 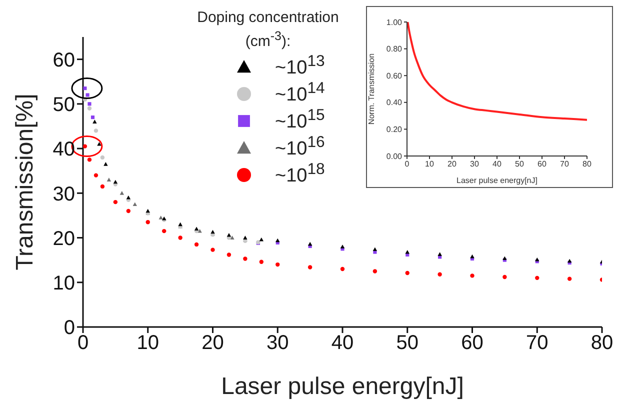 What do you see at coordinates (63, 194) in the screenshot?
I see `y-tick-label: 30` at bounding box center [63, 194].